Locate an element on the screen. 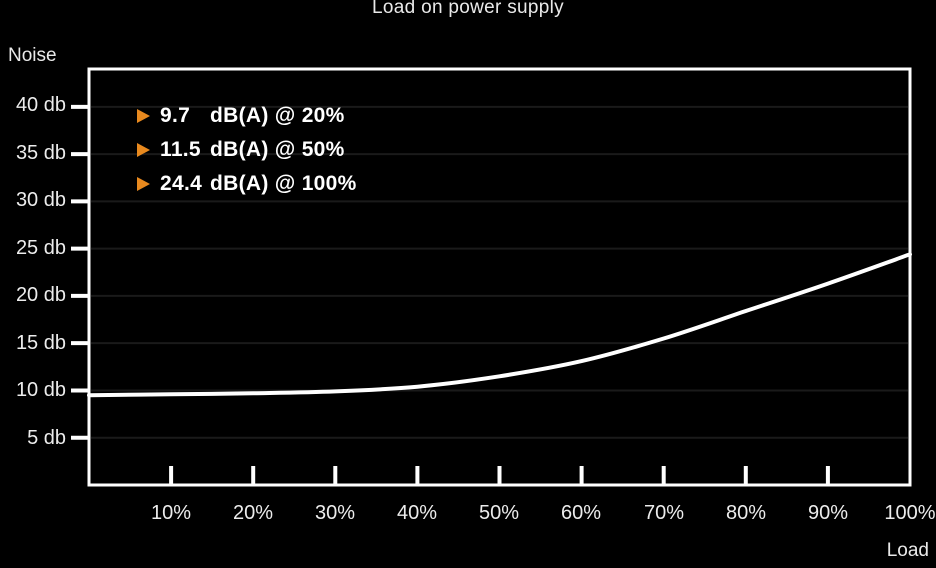  x-tick-label-10: 10% is located at coordinates (171, 513).